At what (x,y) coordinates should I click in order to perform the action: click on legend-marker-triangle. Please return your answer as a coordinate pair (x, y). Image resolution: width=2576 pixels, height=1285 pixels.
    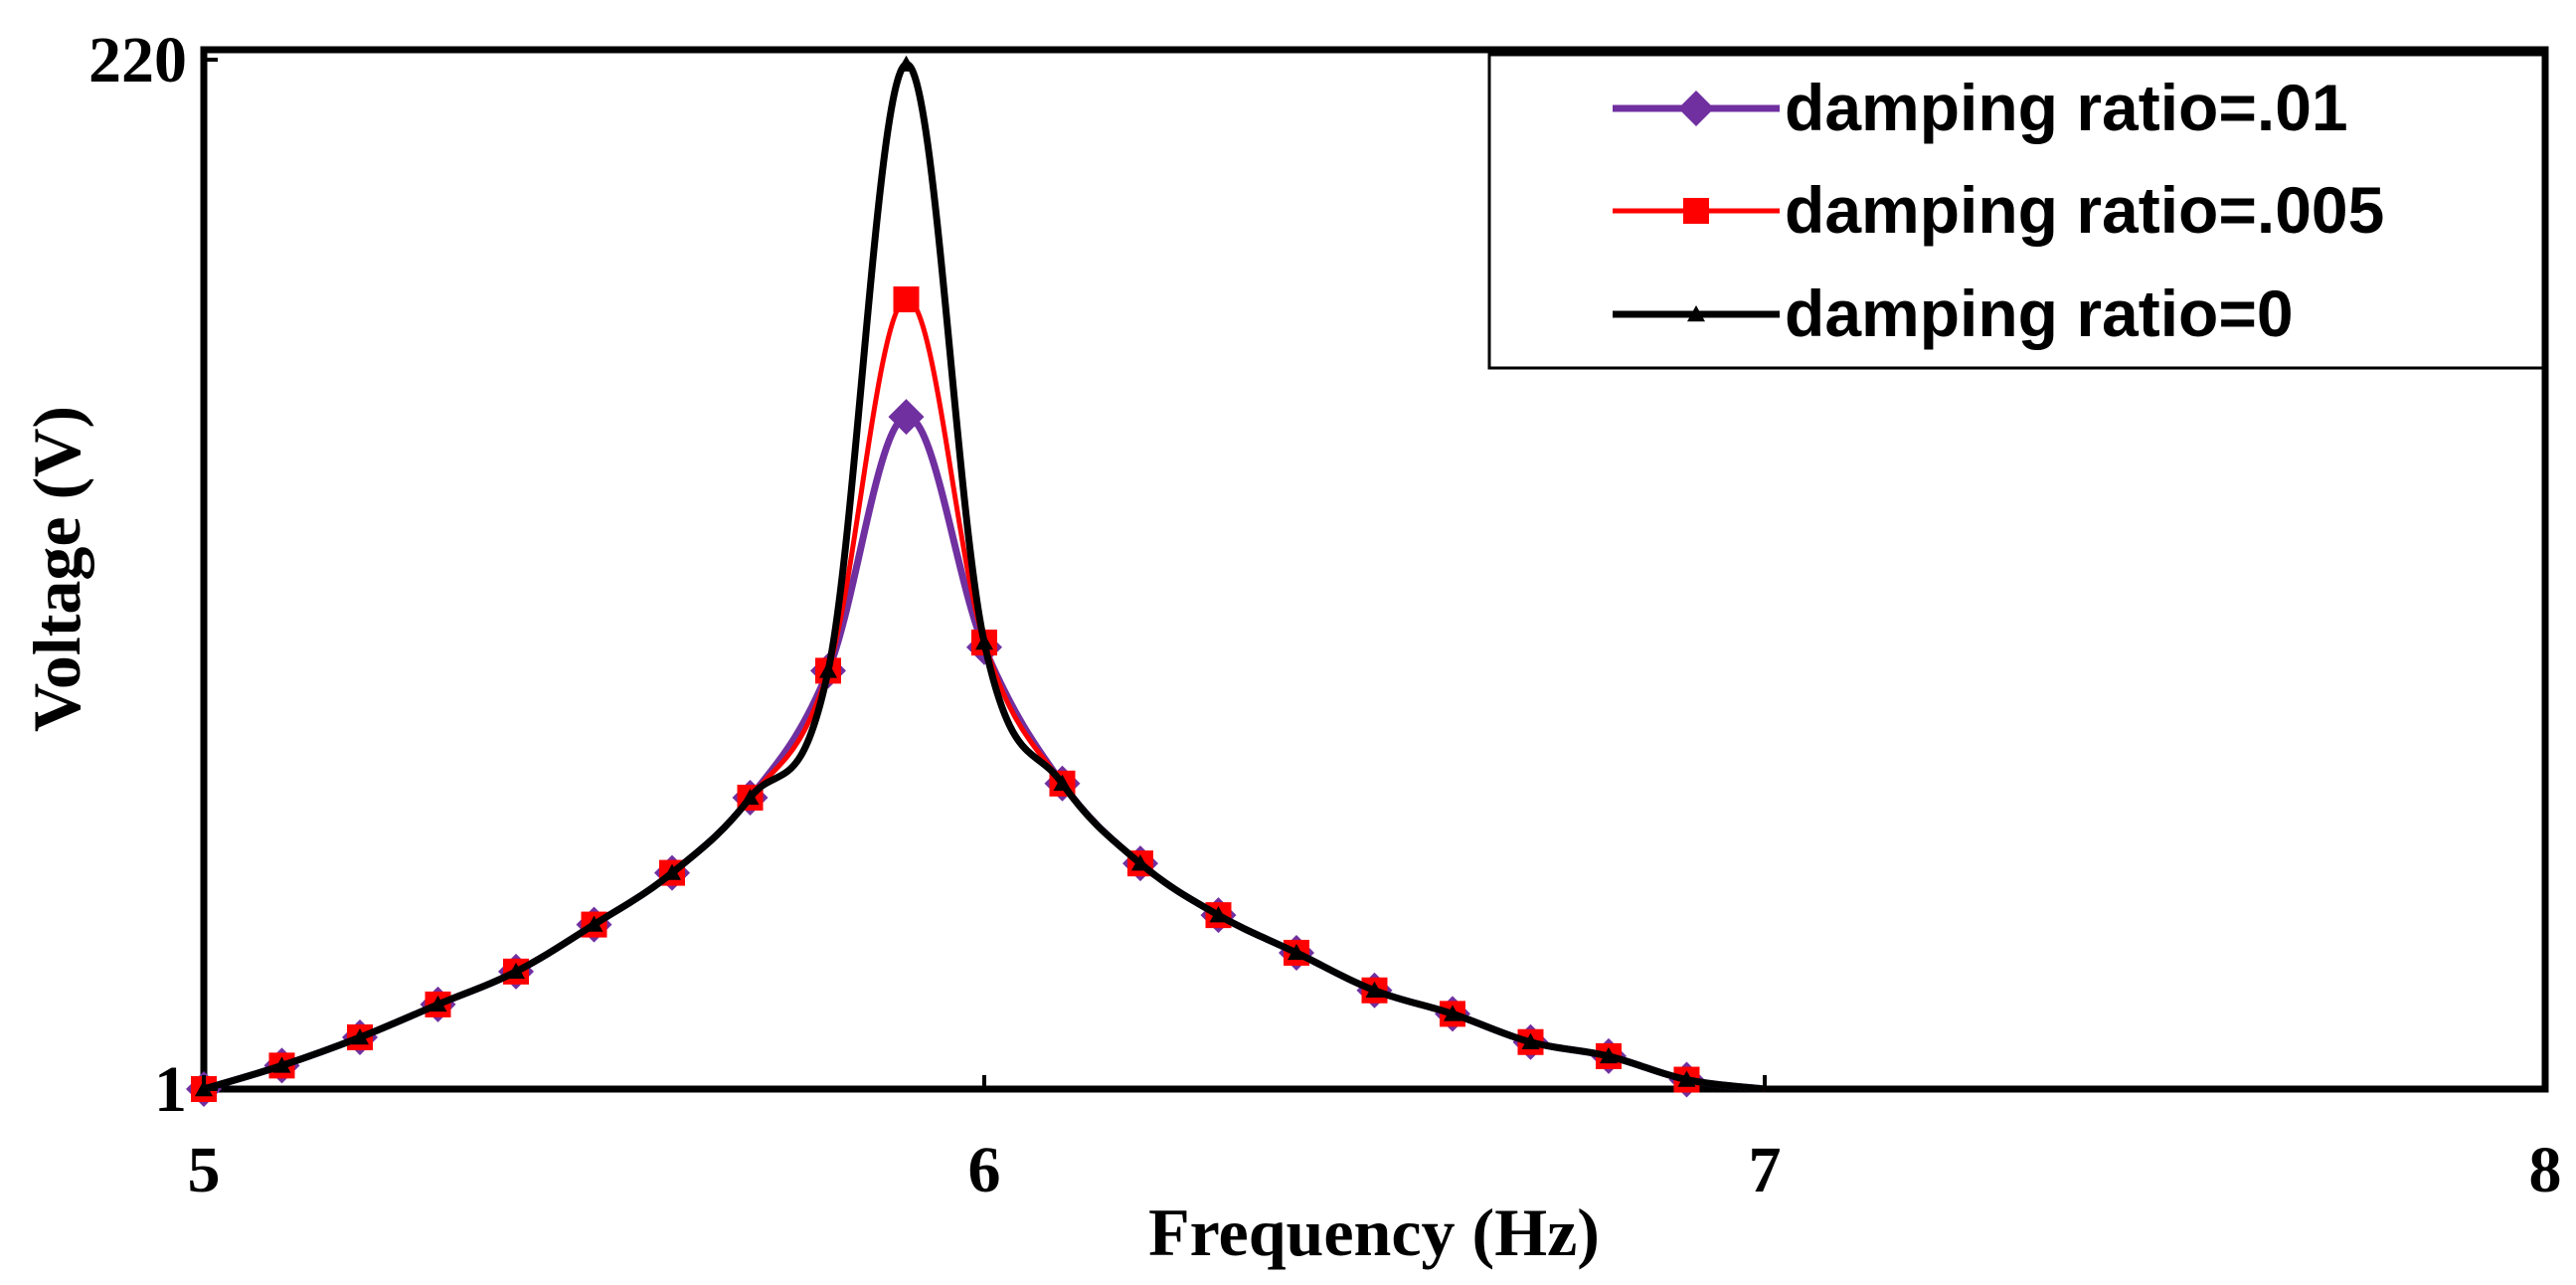
    Looking at the image, I should click on (1696, 313).